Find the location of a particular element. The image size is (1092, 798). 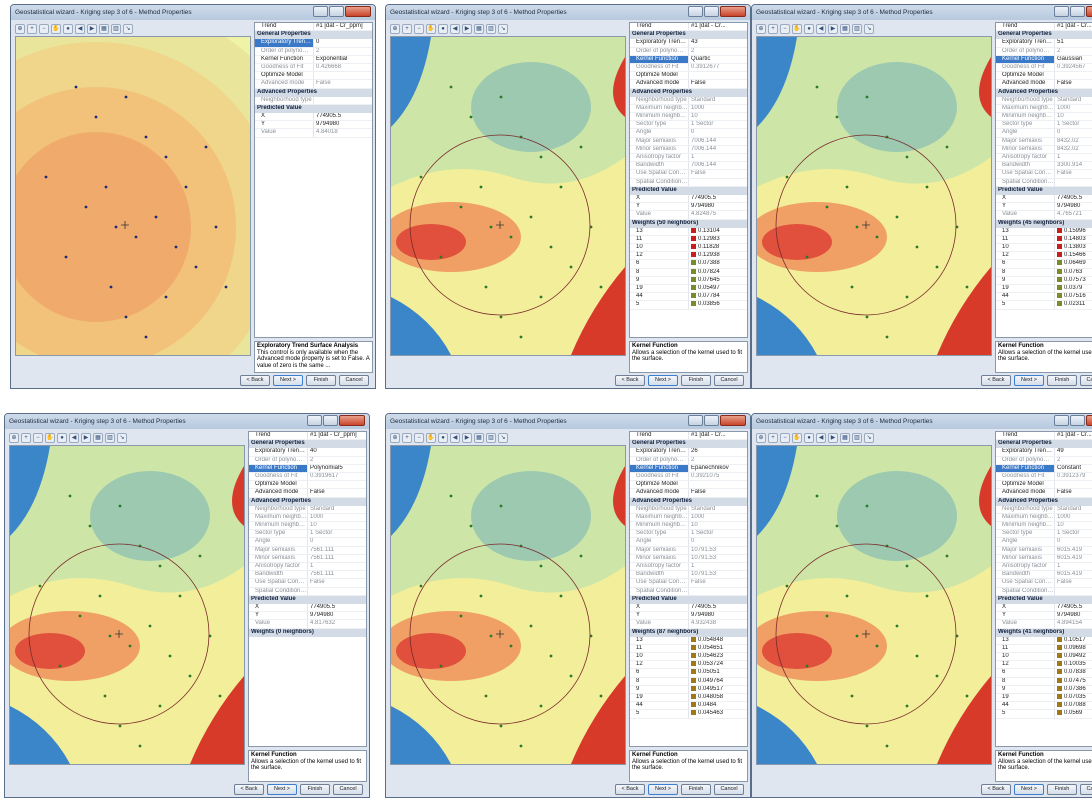

property-row: Exploratory Trend S...0 is located at coordinates (313, 43).